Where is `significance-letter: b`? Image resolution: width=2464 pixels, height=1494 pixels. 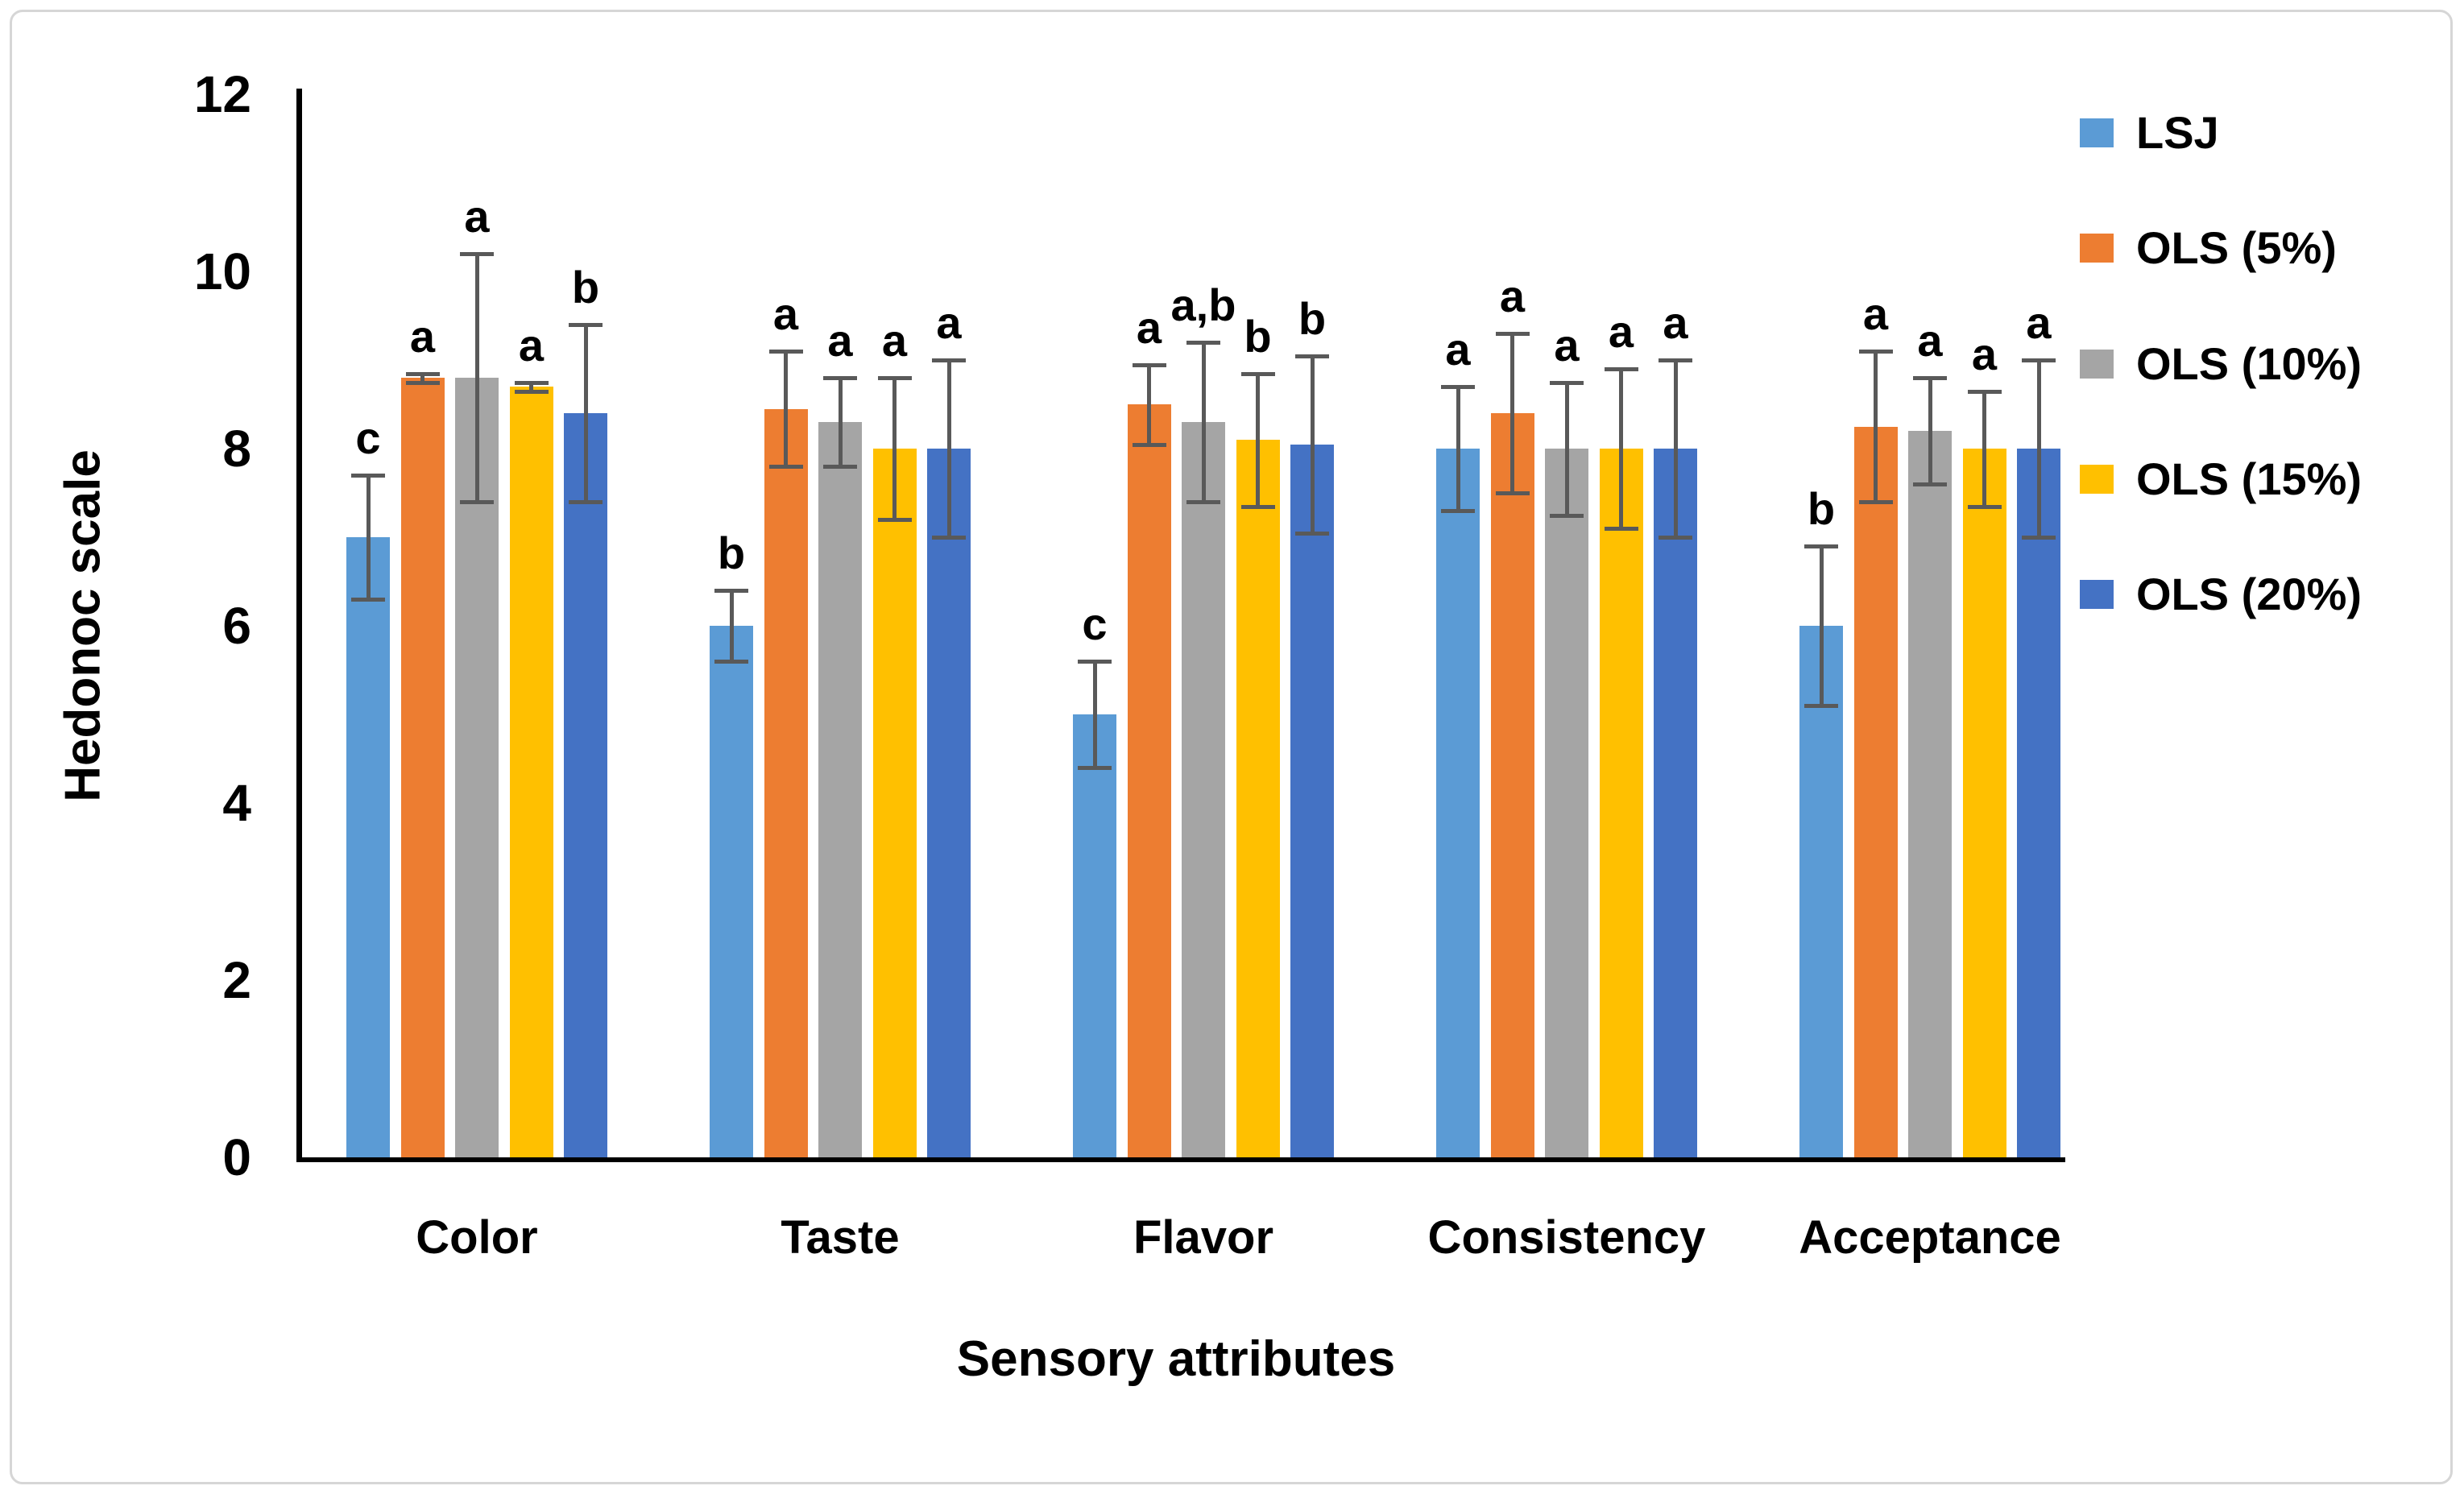
significance-letter: b is located at coordinates (1821, 508).